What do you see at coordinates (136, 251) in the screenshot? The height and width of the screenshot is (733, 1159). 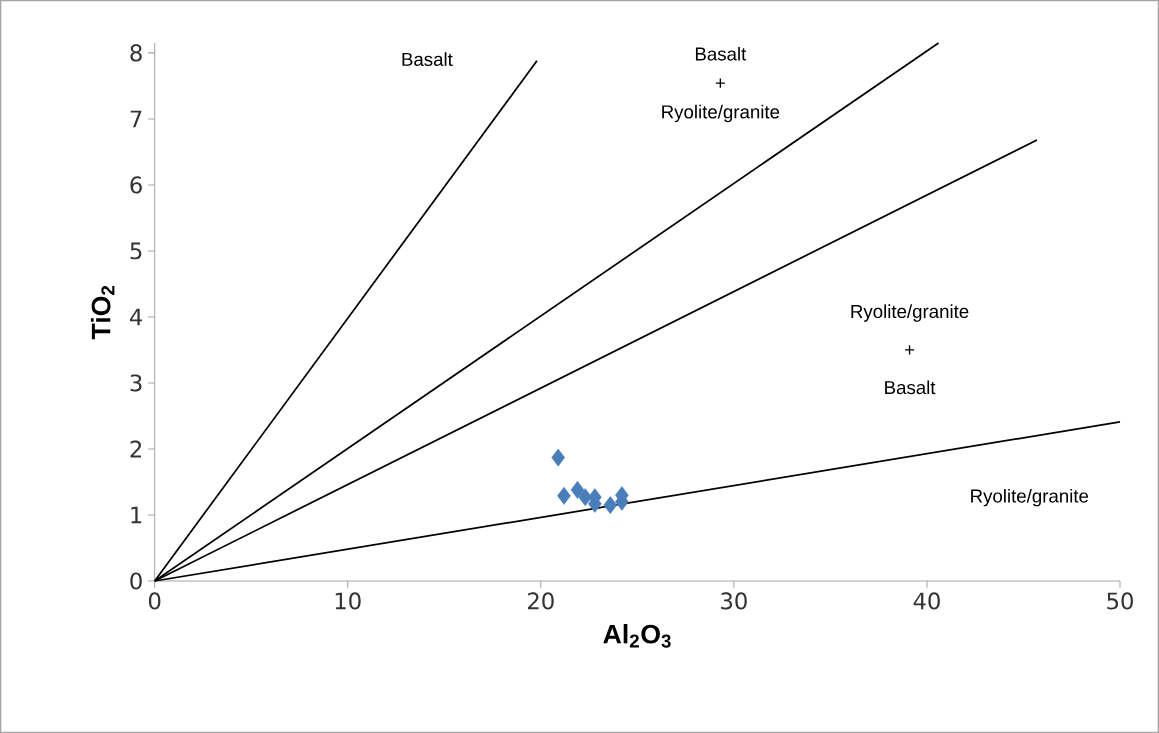 I see `y-tick-label: 5` at bounding box center [136, 251].